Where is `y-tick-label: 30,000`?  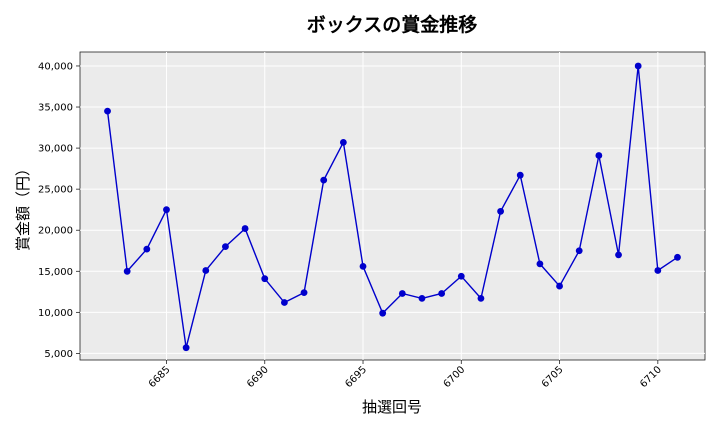 y-tick-label: 30,000 is located at coordinates (55, 149).